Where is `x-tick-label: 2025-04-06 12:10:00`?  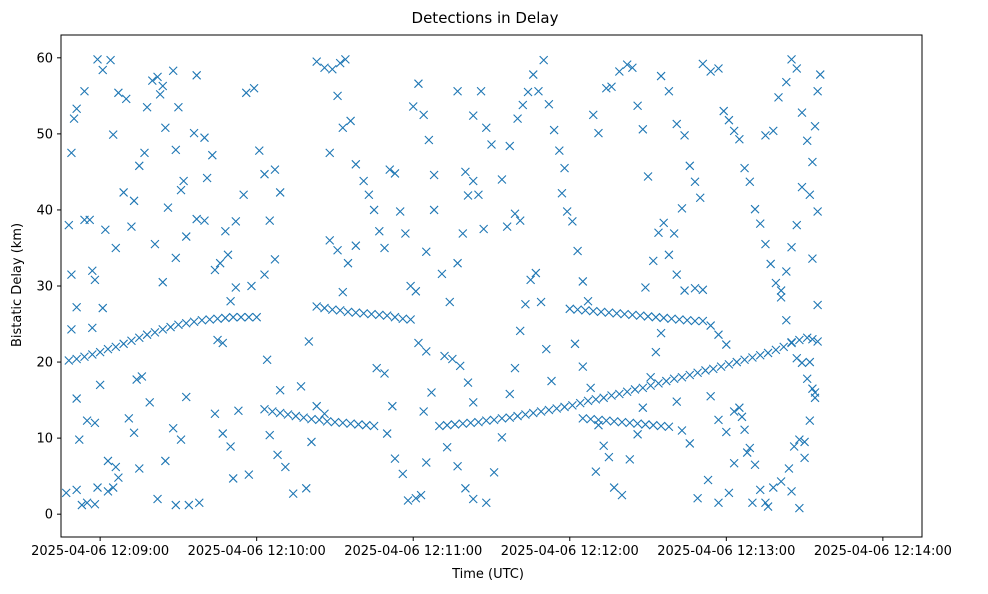 x-tick-label: 2025-04-06 12:10:00 is located at coordinates (257, 551).